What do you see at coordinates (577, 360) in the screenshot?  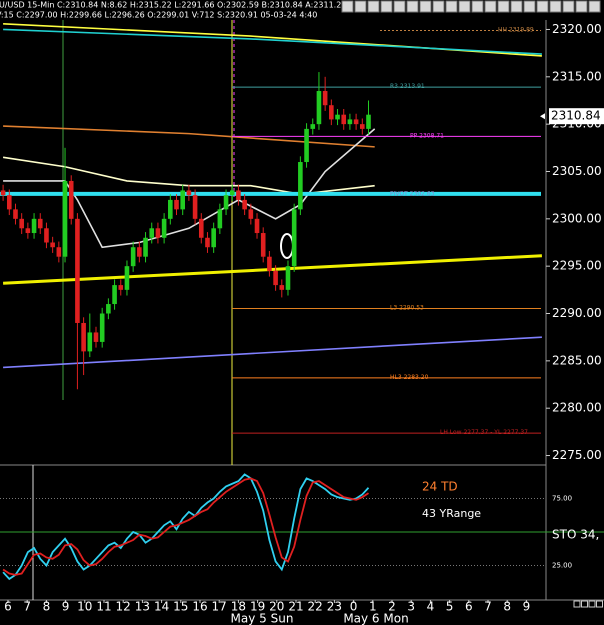 I see `y-tick-label: 2285.00` at bounding box center [577, 360].